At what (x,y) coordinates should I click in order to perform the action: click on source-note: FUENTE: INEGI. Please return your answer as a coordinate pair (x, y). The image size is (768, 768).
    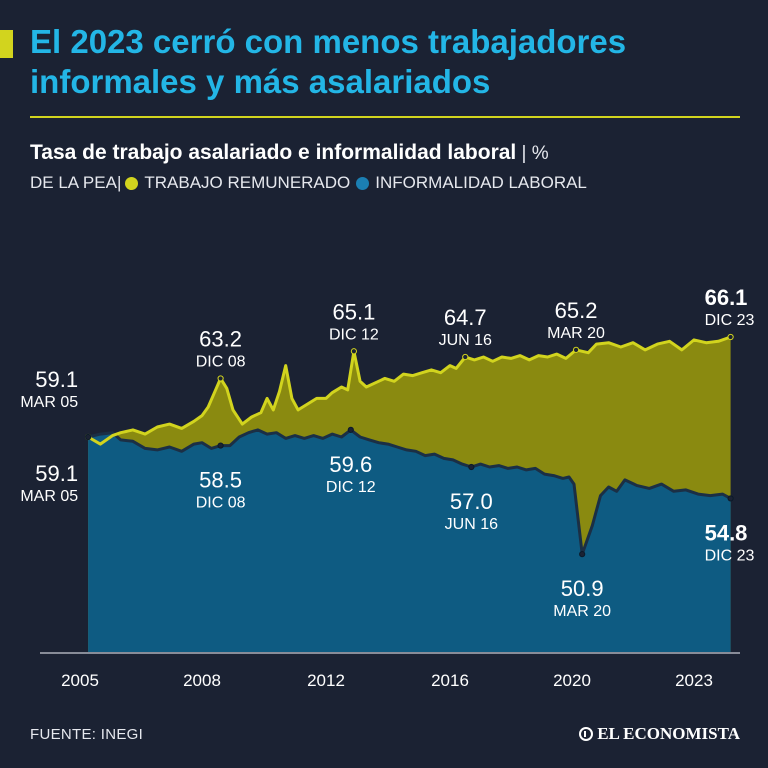
    Looking at the image, I should click on (87, 734).